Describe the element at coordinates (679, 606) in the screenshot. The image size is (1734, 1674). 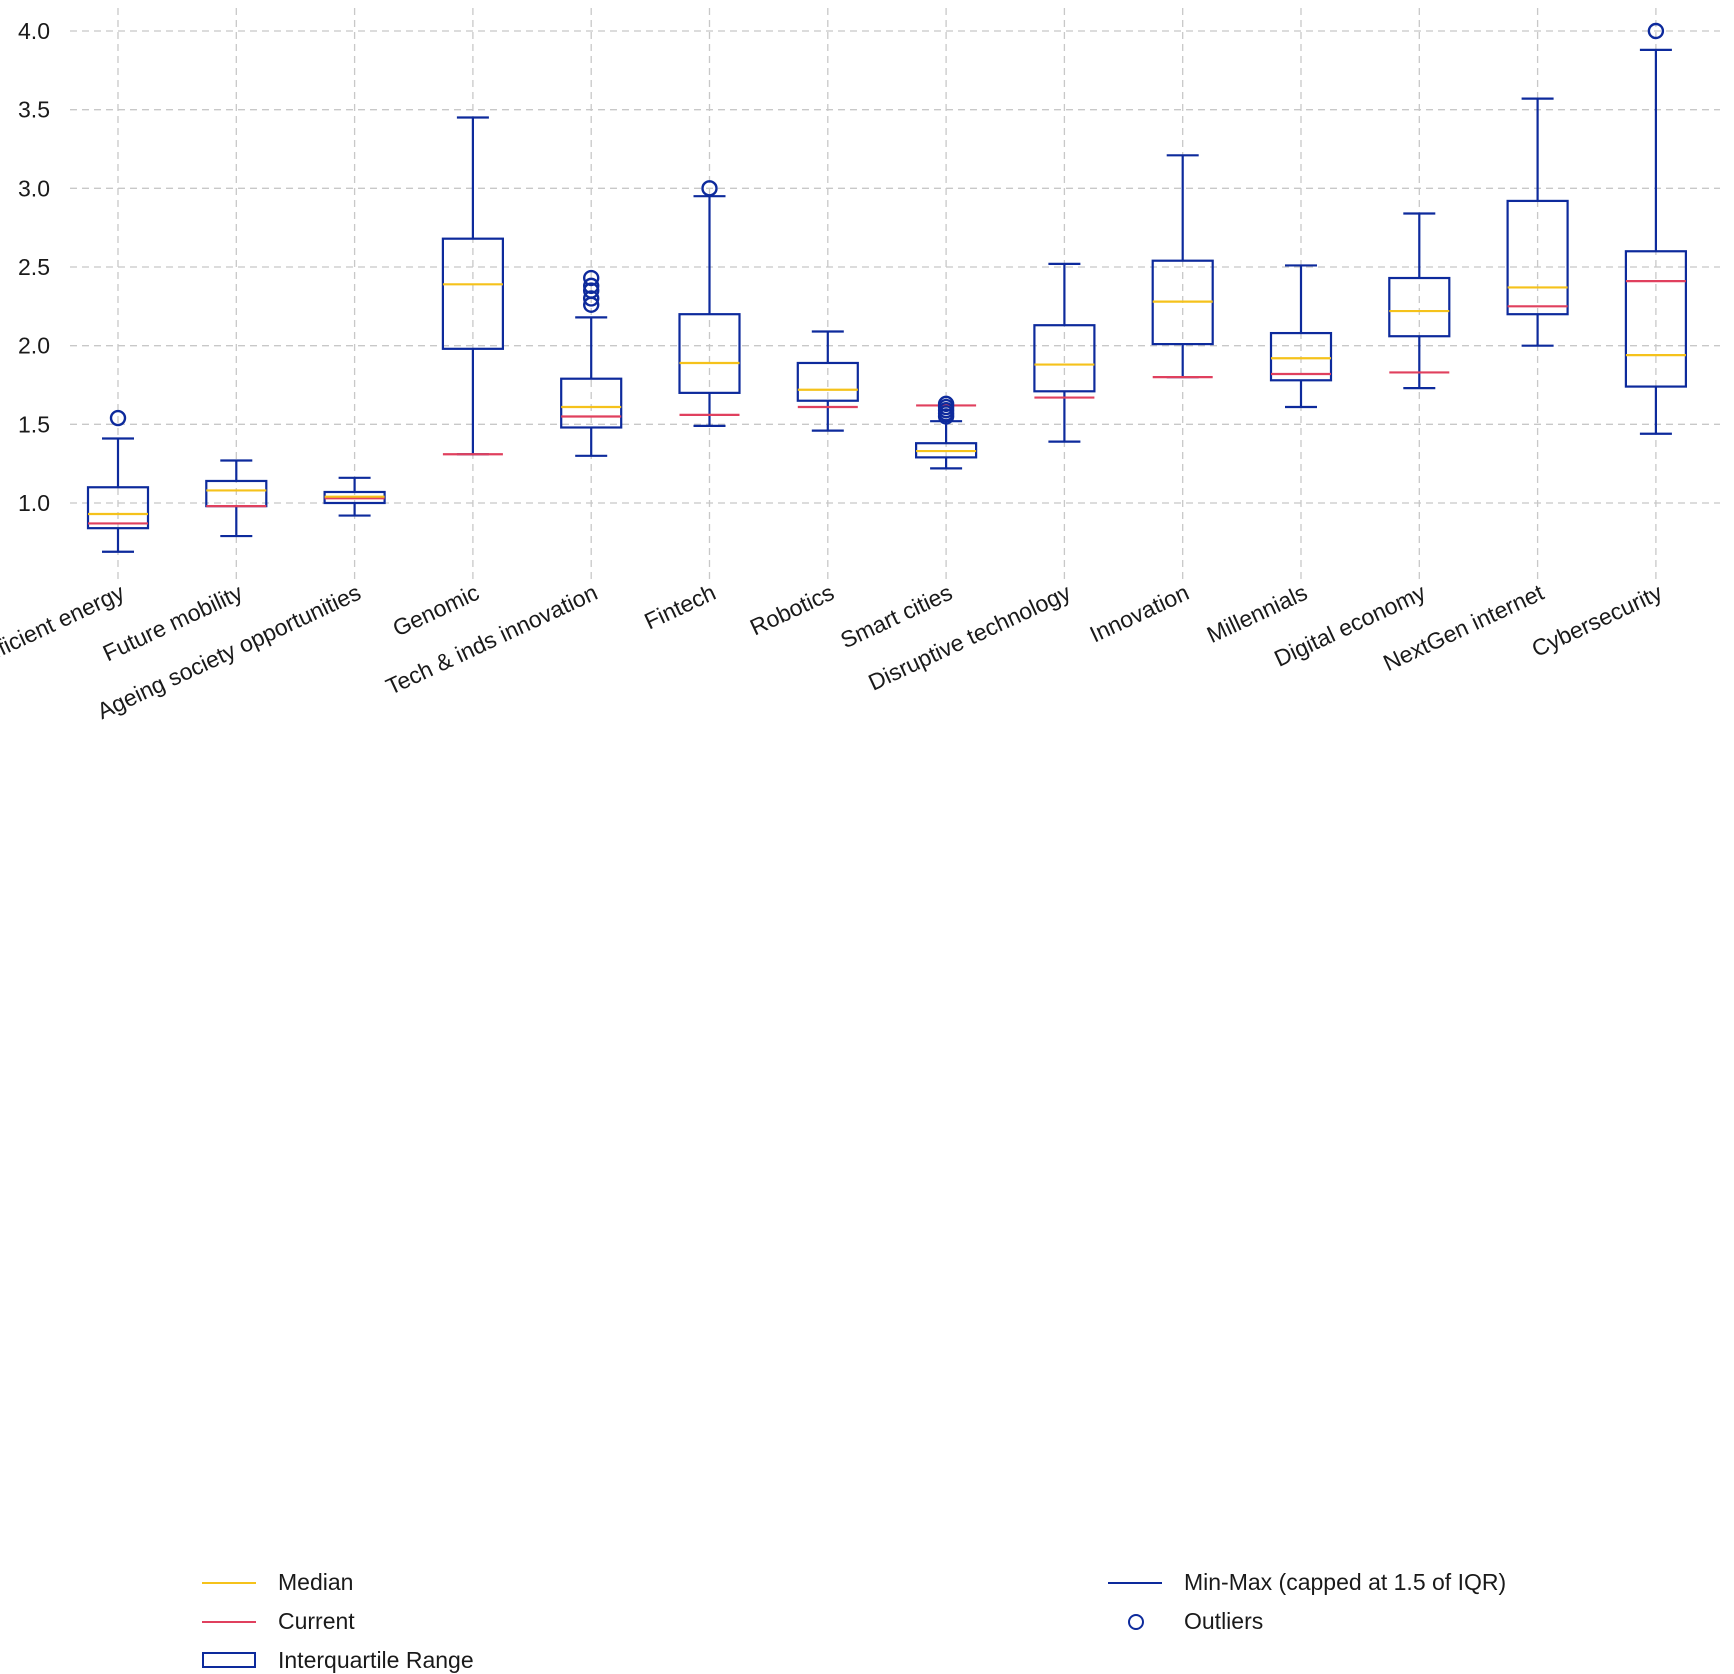
I see `x-tick-label: Fintech` at that location.